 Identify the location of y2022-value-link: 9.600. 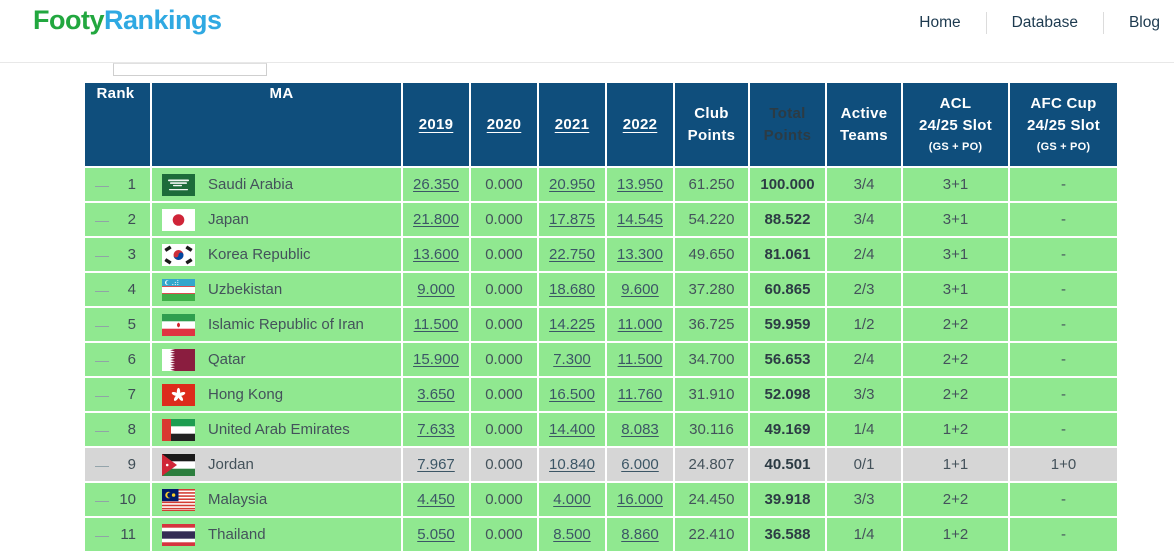
(640, 289).